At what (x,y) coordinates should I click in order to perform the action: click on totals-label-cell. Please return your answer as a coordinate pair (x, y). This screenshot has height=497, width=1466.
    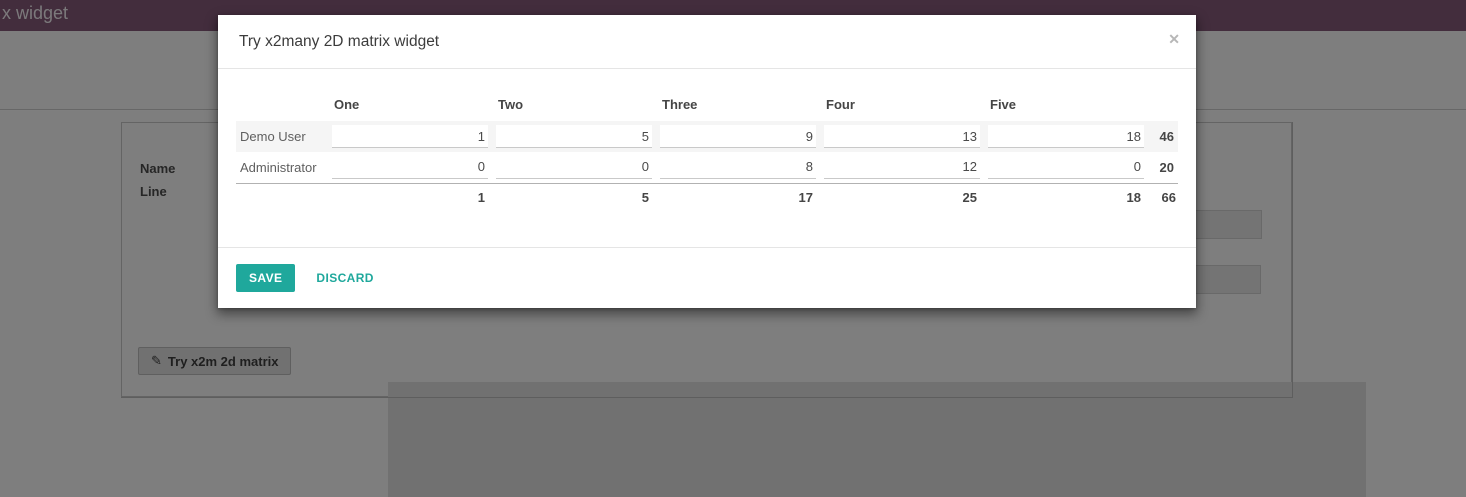
    Looking at the image, I should click on (282, 197).